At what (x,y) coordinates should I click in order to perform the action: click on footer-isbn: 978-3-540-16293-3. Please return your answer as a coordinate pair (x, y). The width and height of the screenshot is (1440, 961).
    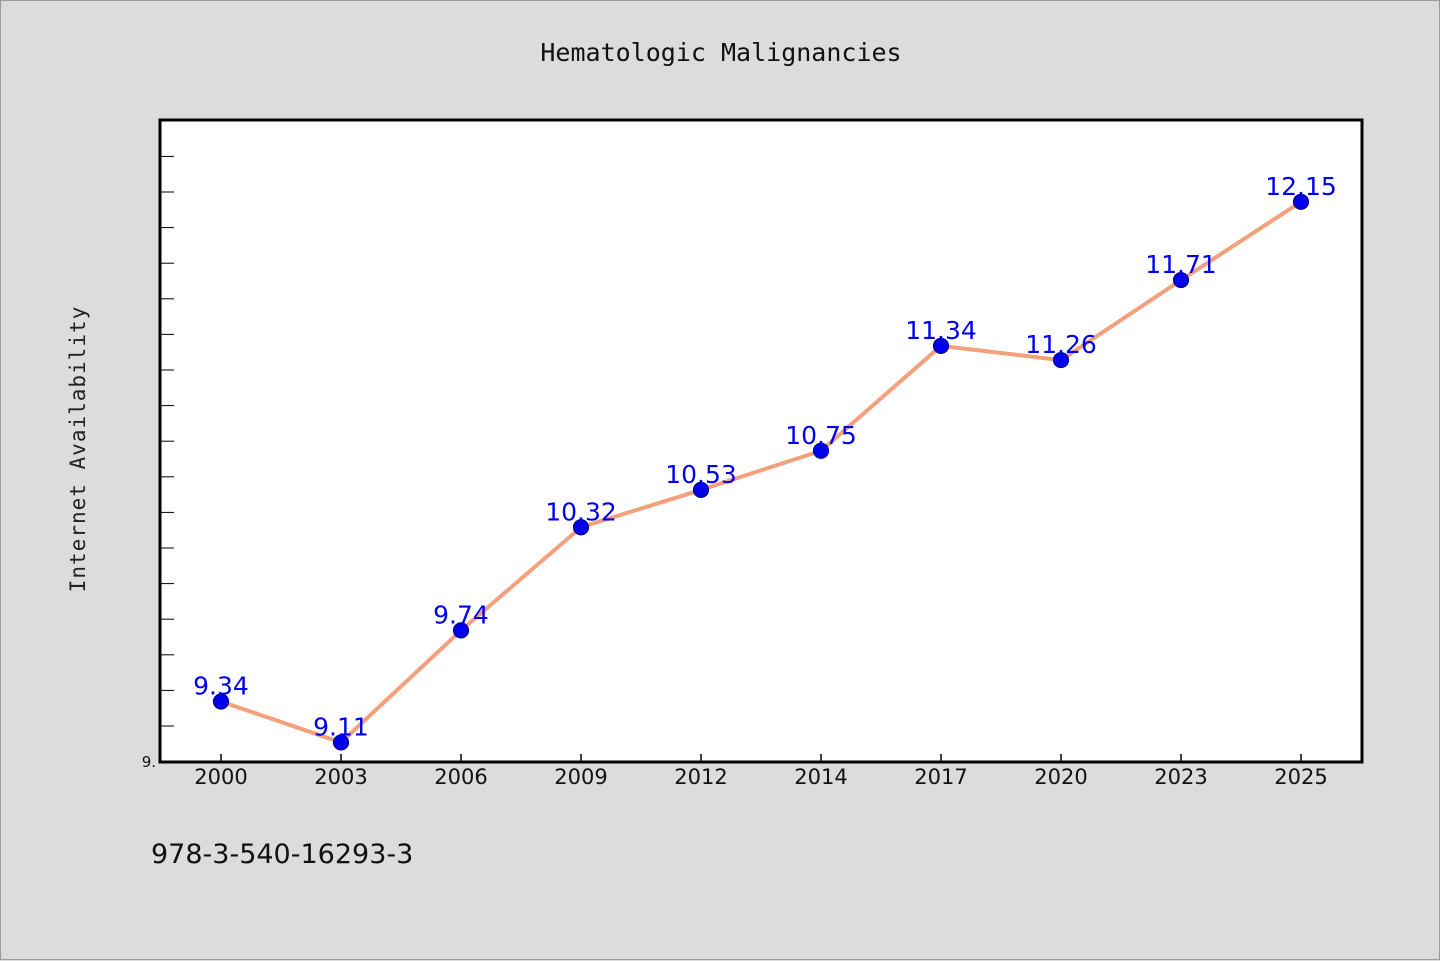
    Looking at the image, I should click on (282, 854).